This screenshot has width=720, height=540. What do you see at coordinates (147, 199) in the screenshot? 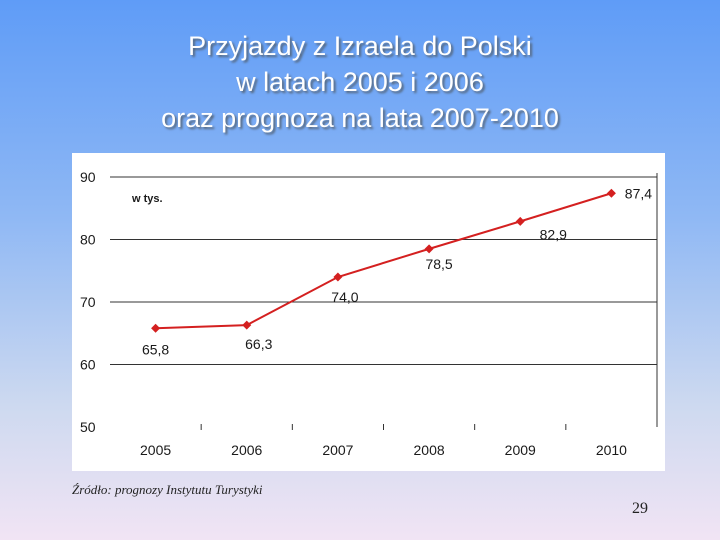
I see `unit-label: w tys.` at bounding box center [147, 199].